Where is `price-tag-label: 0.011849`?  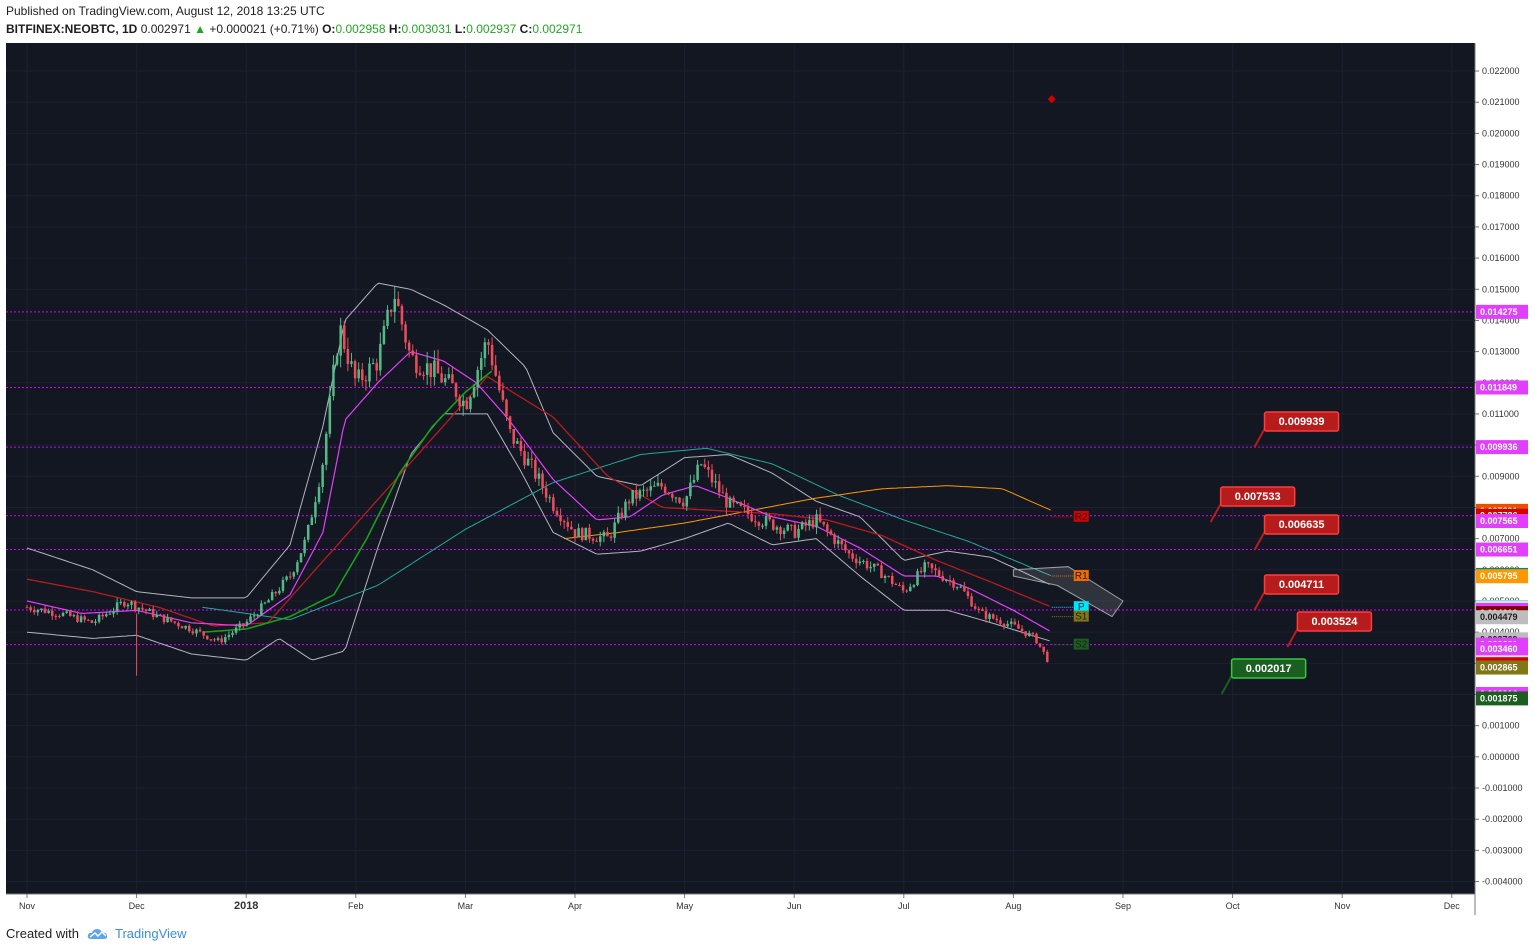
price-tag-label: 0.011849 is located at coordinates (1498, 387).